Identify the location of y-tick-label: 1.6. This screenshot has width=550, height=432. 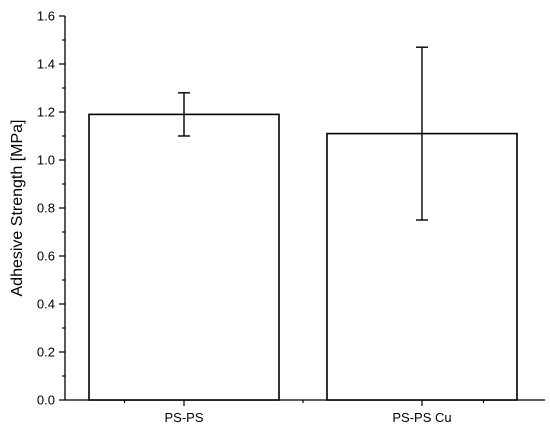
(46, 16).